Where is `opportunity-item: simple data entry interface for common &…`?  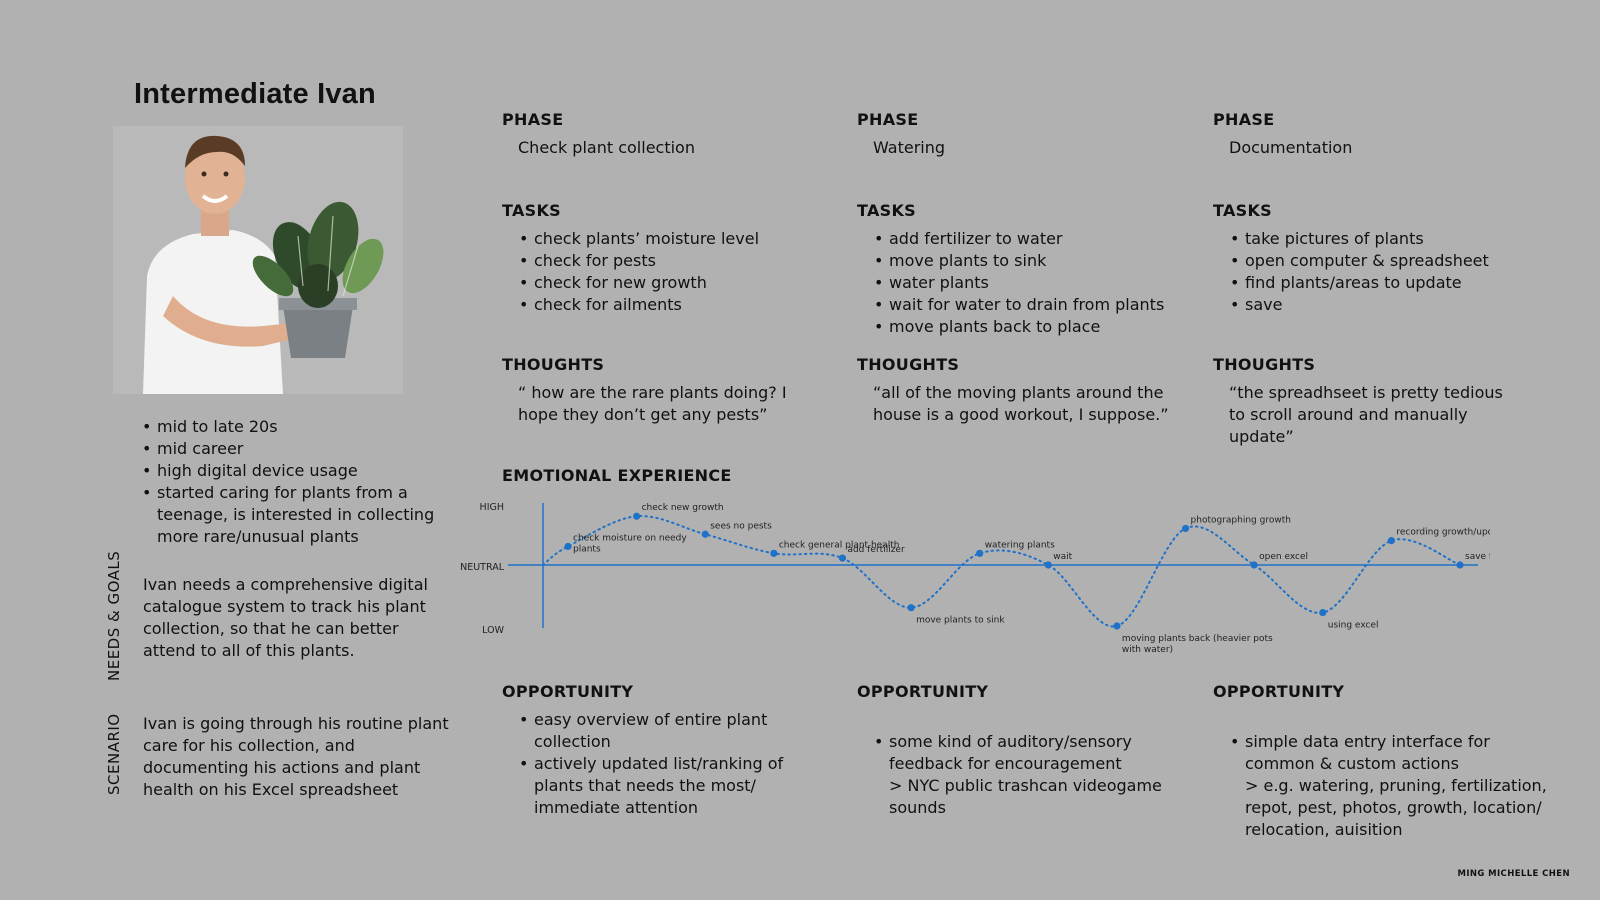 opportunity-item: simple data entry interface for common &… is located at coordinates (1389, 786).